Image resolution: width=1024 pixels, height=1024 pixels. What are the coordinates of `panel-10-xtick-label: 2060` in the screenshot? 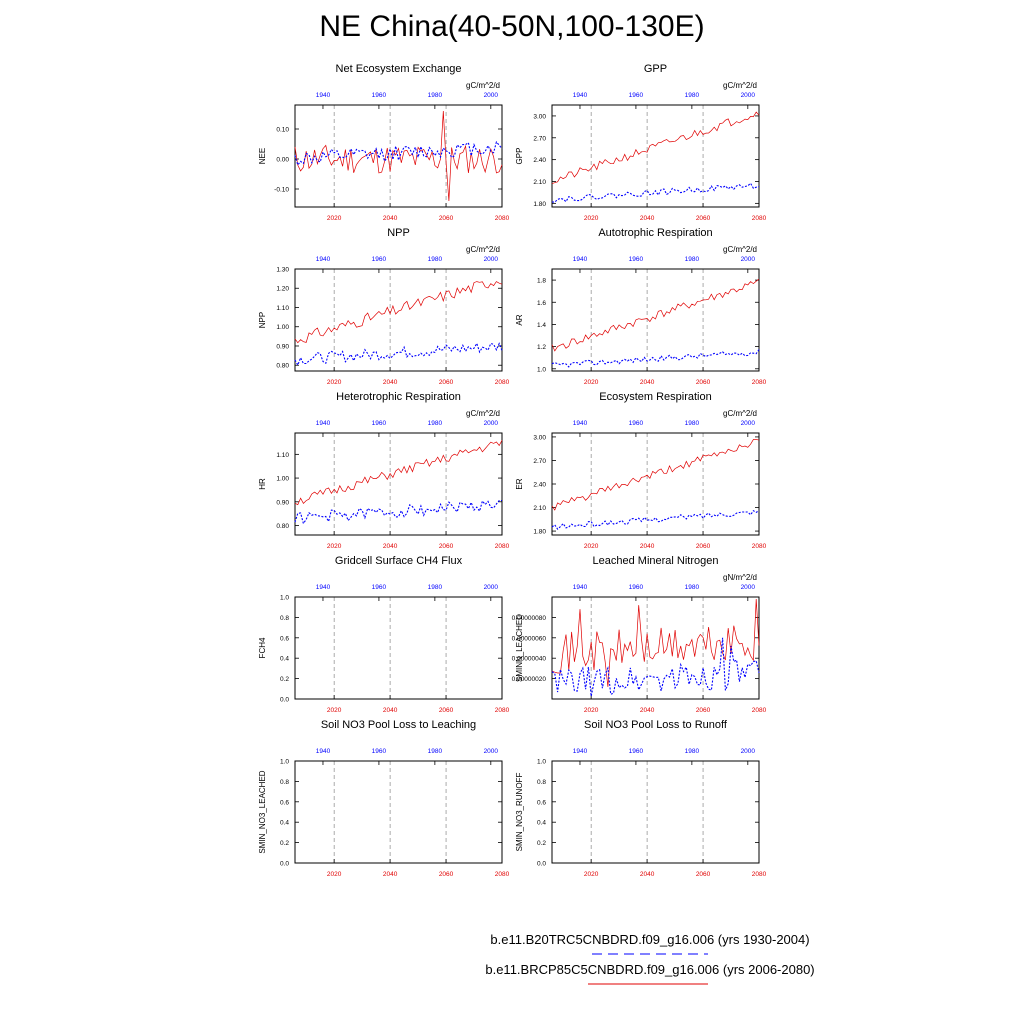 It's located at (703, 874).